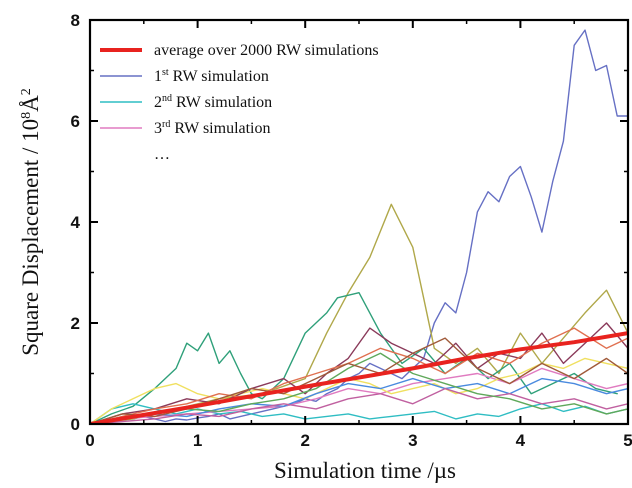 This screenshot has width=632, height=488. What do you see at coordinates (158, 102) in the screenshot?
I see `legend-label-text: 2` at bounding box center [158, 102].